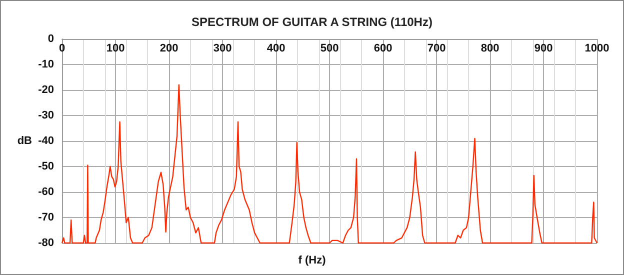  Describe the element at coordinates (222, 48) in the screenshot. I see `x-tick-label: 300` at that location.